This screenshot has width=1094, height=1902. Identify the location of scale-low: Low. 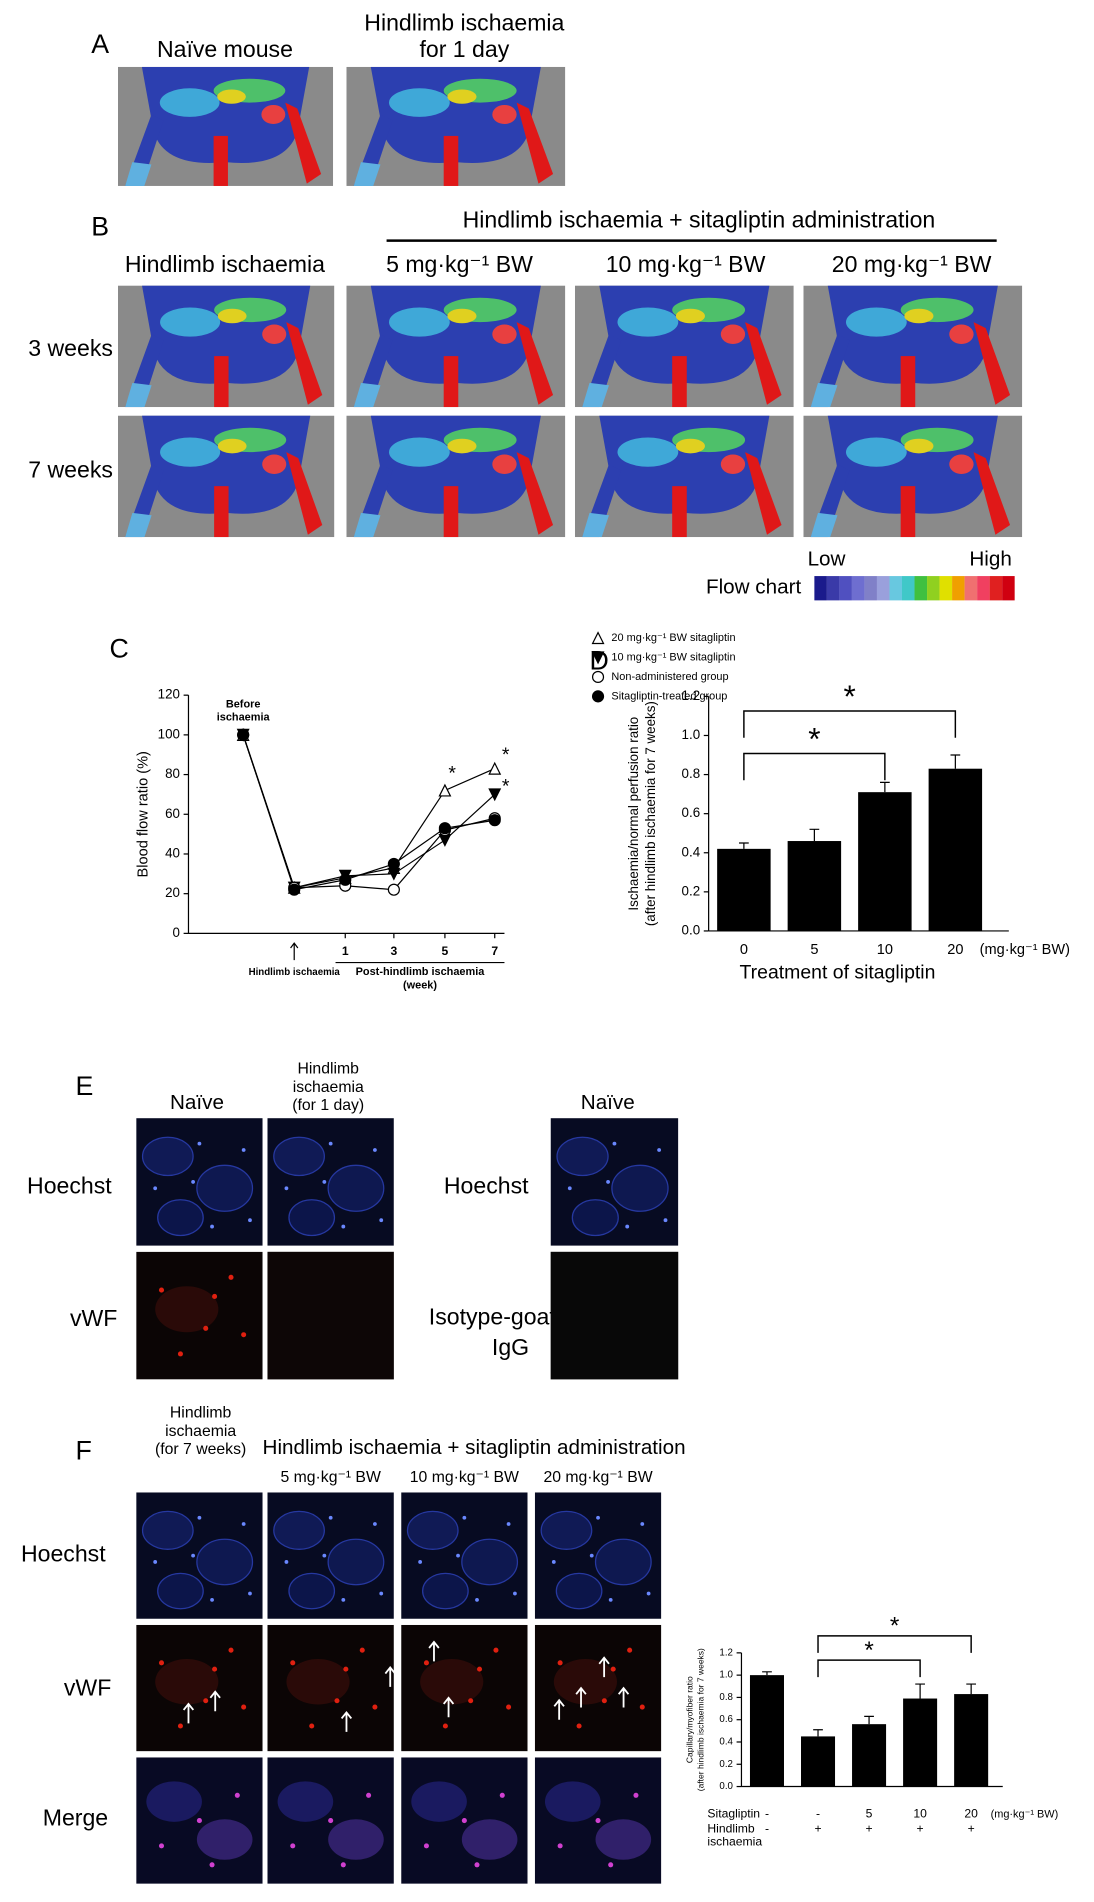
(827, 559).